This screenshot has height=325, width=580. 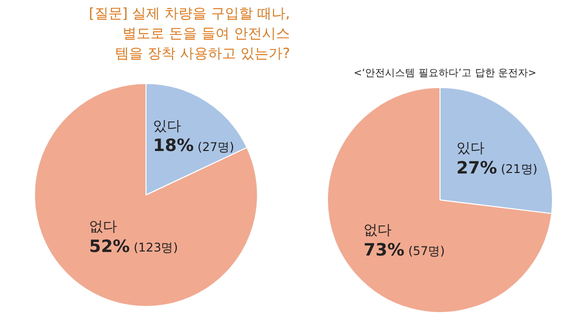 I want to click on data-label: 73% (57명), so click(x=404, y=250).